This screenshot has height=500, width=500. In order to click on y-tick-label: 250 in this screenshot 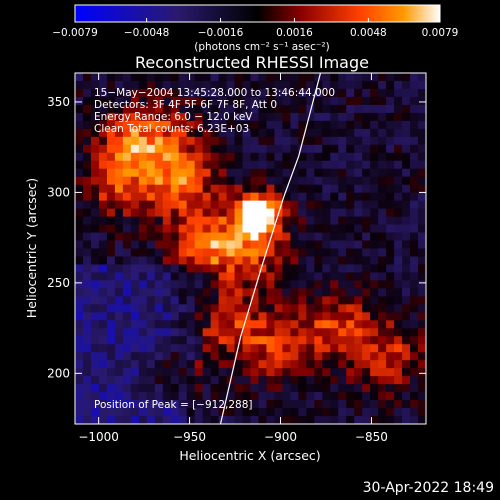, I will do `click(58, 283)`.